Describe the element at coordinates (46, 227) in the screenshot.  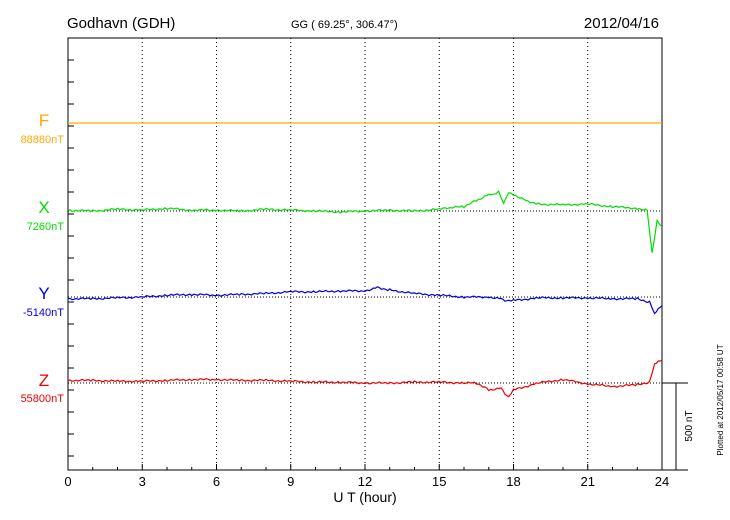
I see `series-baseline-value-x: 7260nT` at that location.